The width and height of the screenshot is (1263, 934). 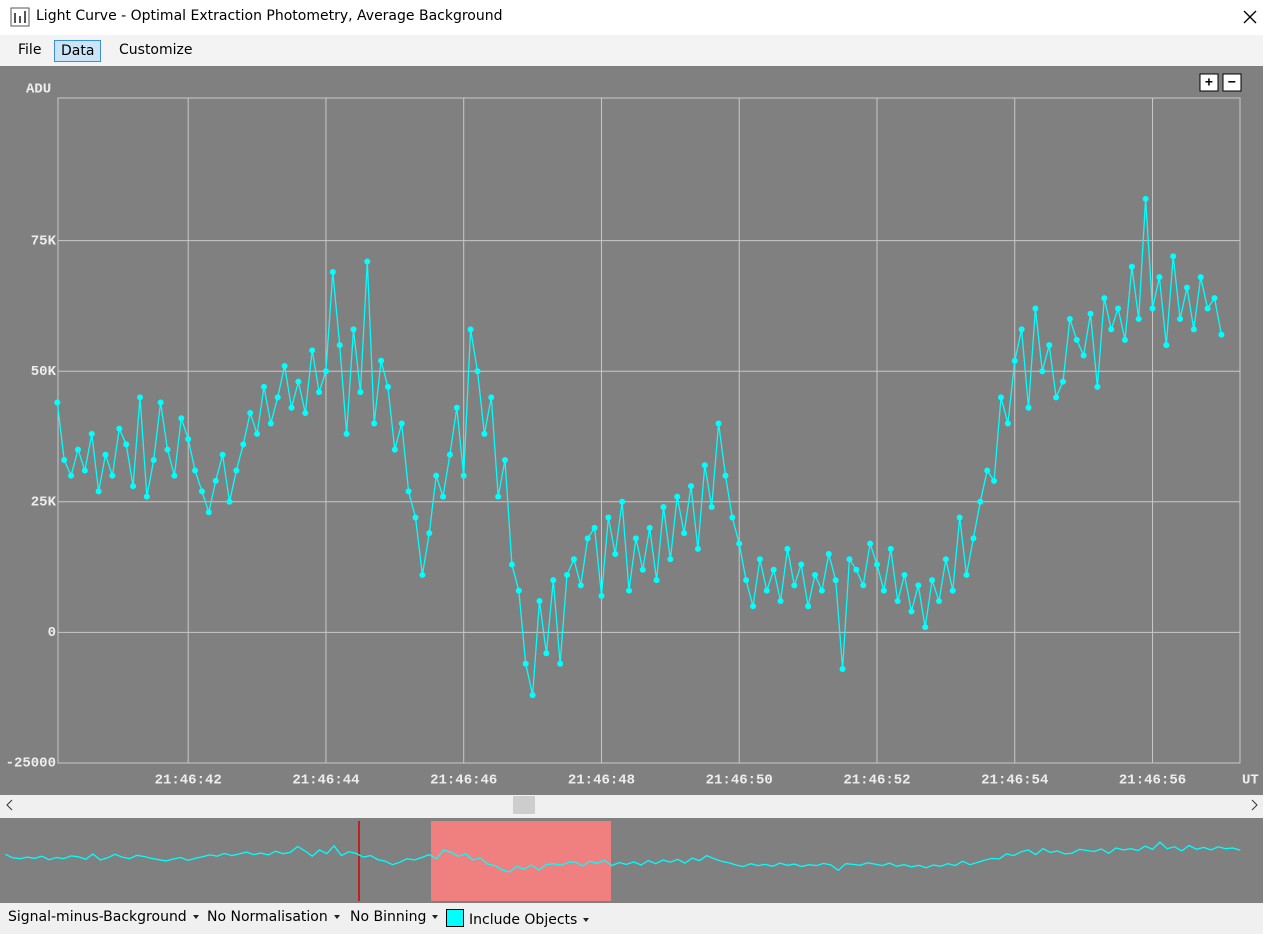 I want to click on zoom-out-label: −, so click(x=1232, y=84).